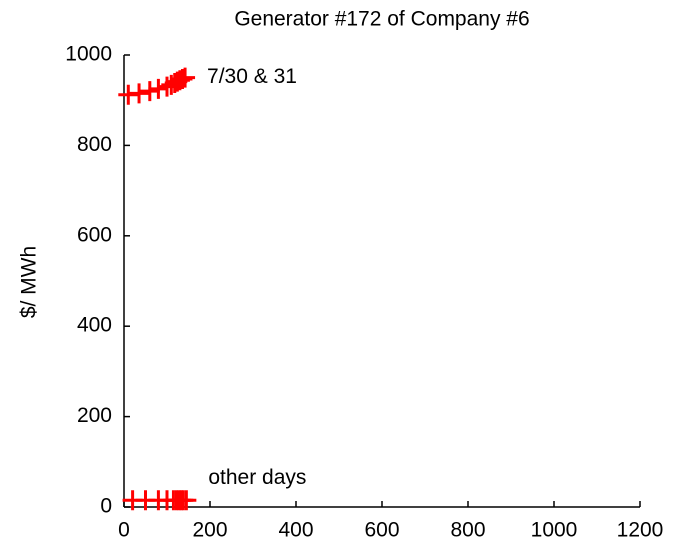 The height and width of the screenshot is (558, 681). I want to click on y-tick-label: 200, so click(94, 415).